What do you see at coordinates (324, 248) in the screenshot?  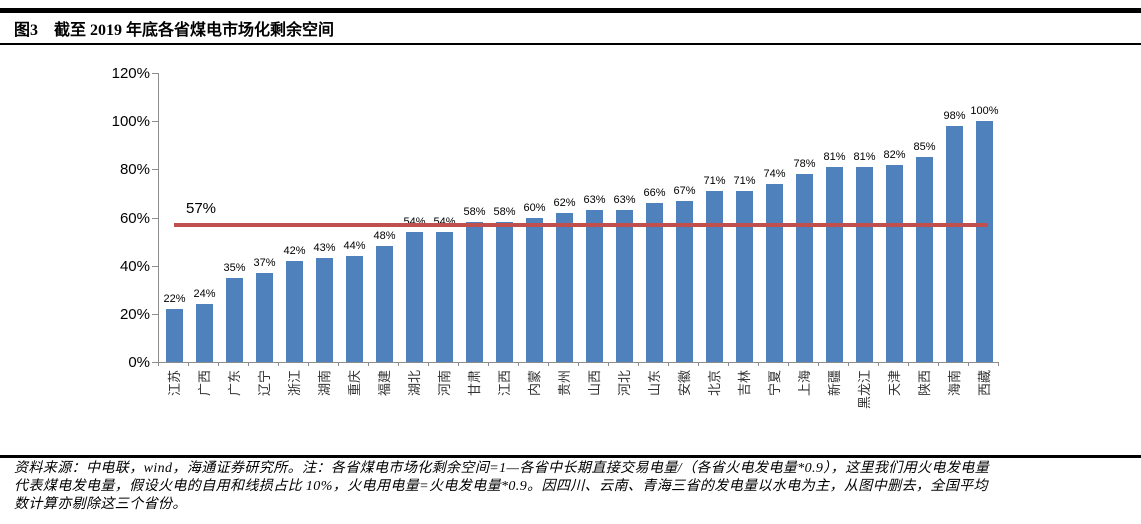 I see `bar-value-label: 43%` at bounding box center [324, 248].